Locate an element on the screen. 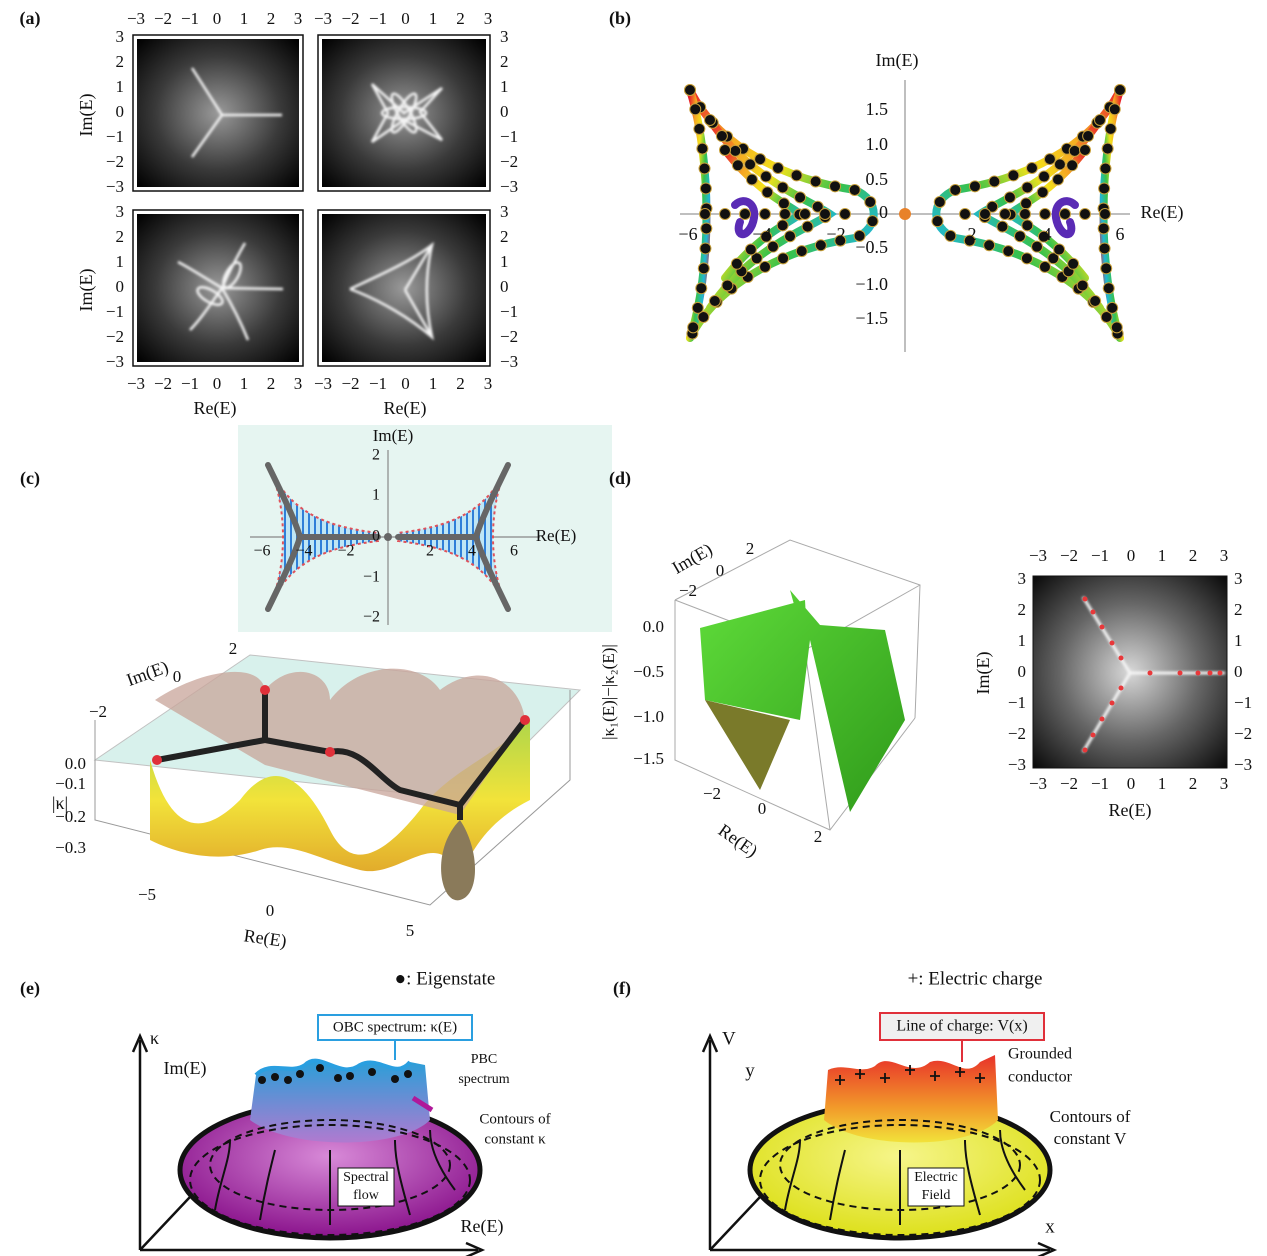  z-tick-label: −0.2 is located at coordinates (70, 816).